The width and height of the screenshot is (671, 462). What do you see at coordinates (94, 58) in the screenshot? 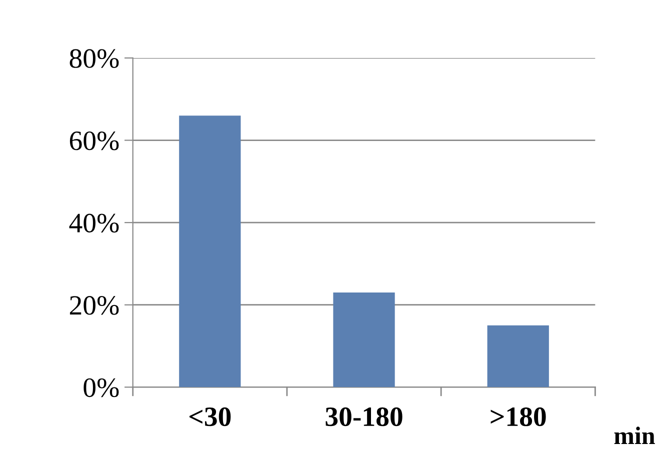
I see `y-tick-label: 80%` at bounding box center [94, 58].